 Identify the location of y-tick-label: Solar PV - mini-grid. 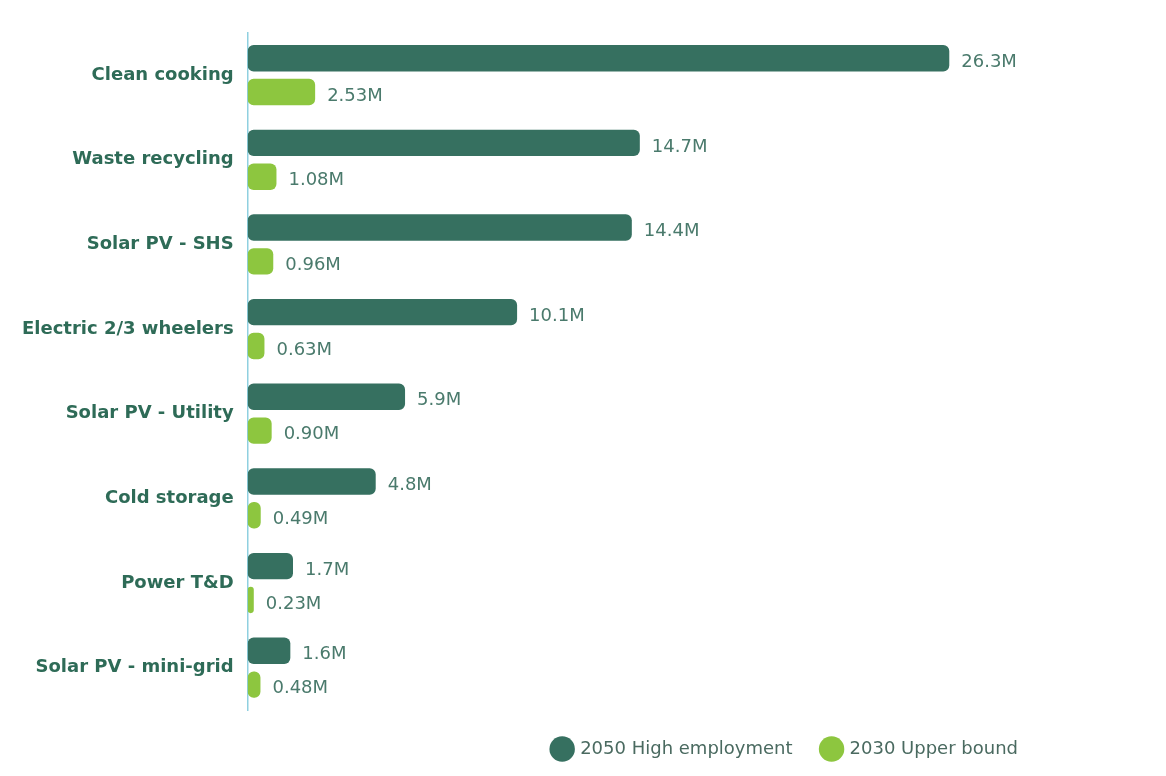
(134, 666).